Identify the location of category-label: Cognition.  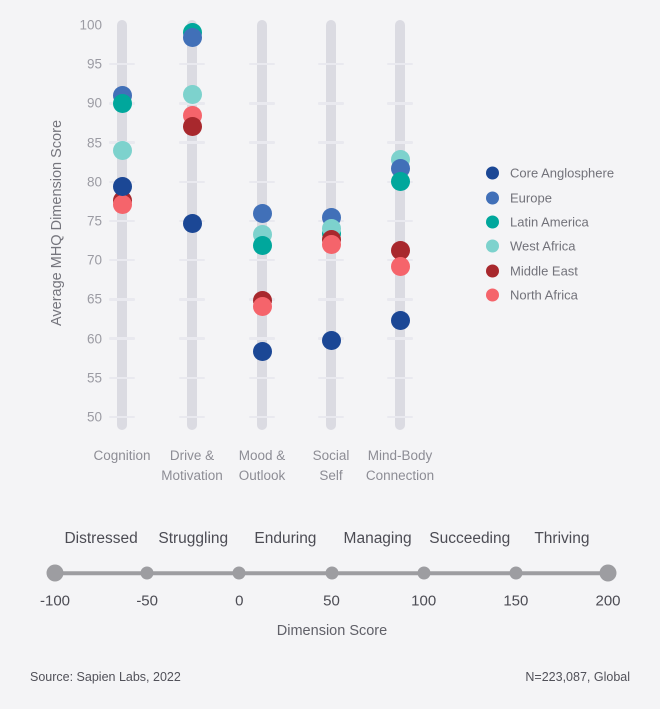
(121, 456).